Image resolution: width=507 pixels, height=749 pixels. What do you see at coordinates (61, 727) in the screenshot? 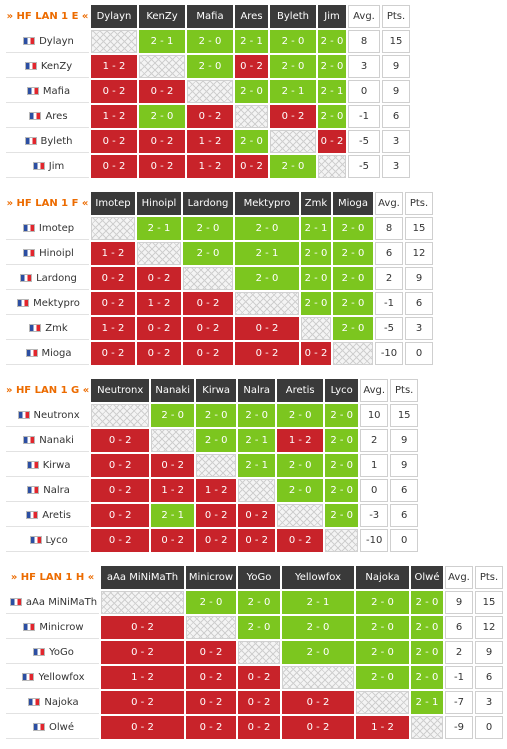
I see `player-name: Olwé` at bounding box center [61, 727].